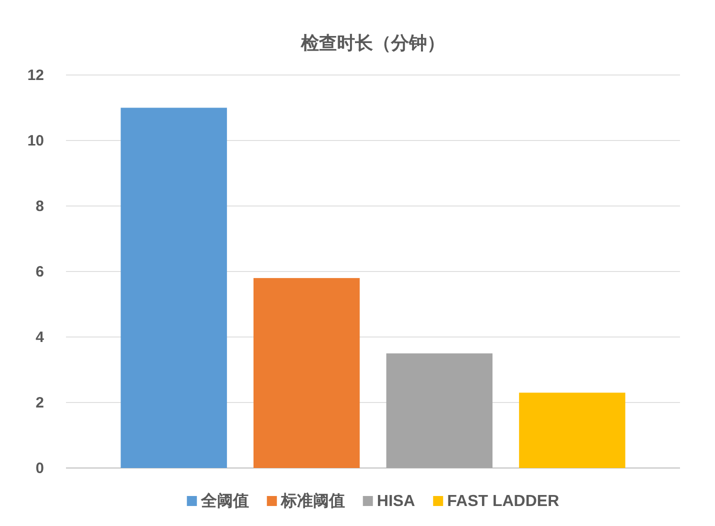 The image size is (715, 526). I want to click on y-tick-label: 4, so click(40, 337).